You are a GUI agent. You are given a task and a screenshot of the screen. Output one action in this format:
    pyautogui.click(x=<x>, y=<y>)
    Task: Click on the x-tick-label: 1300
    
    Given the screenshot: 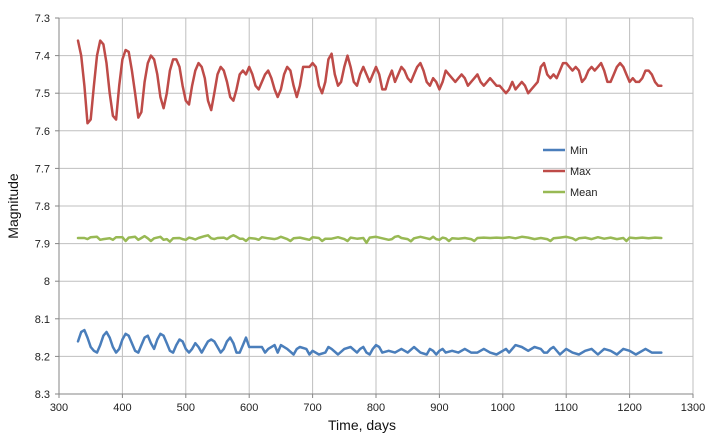 What is the action you would take?
    pyautogui.click(x=693, y=408)
    